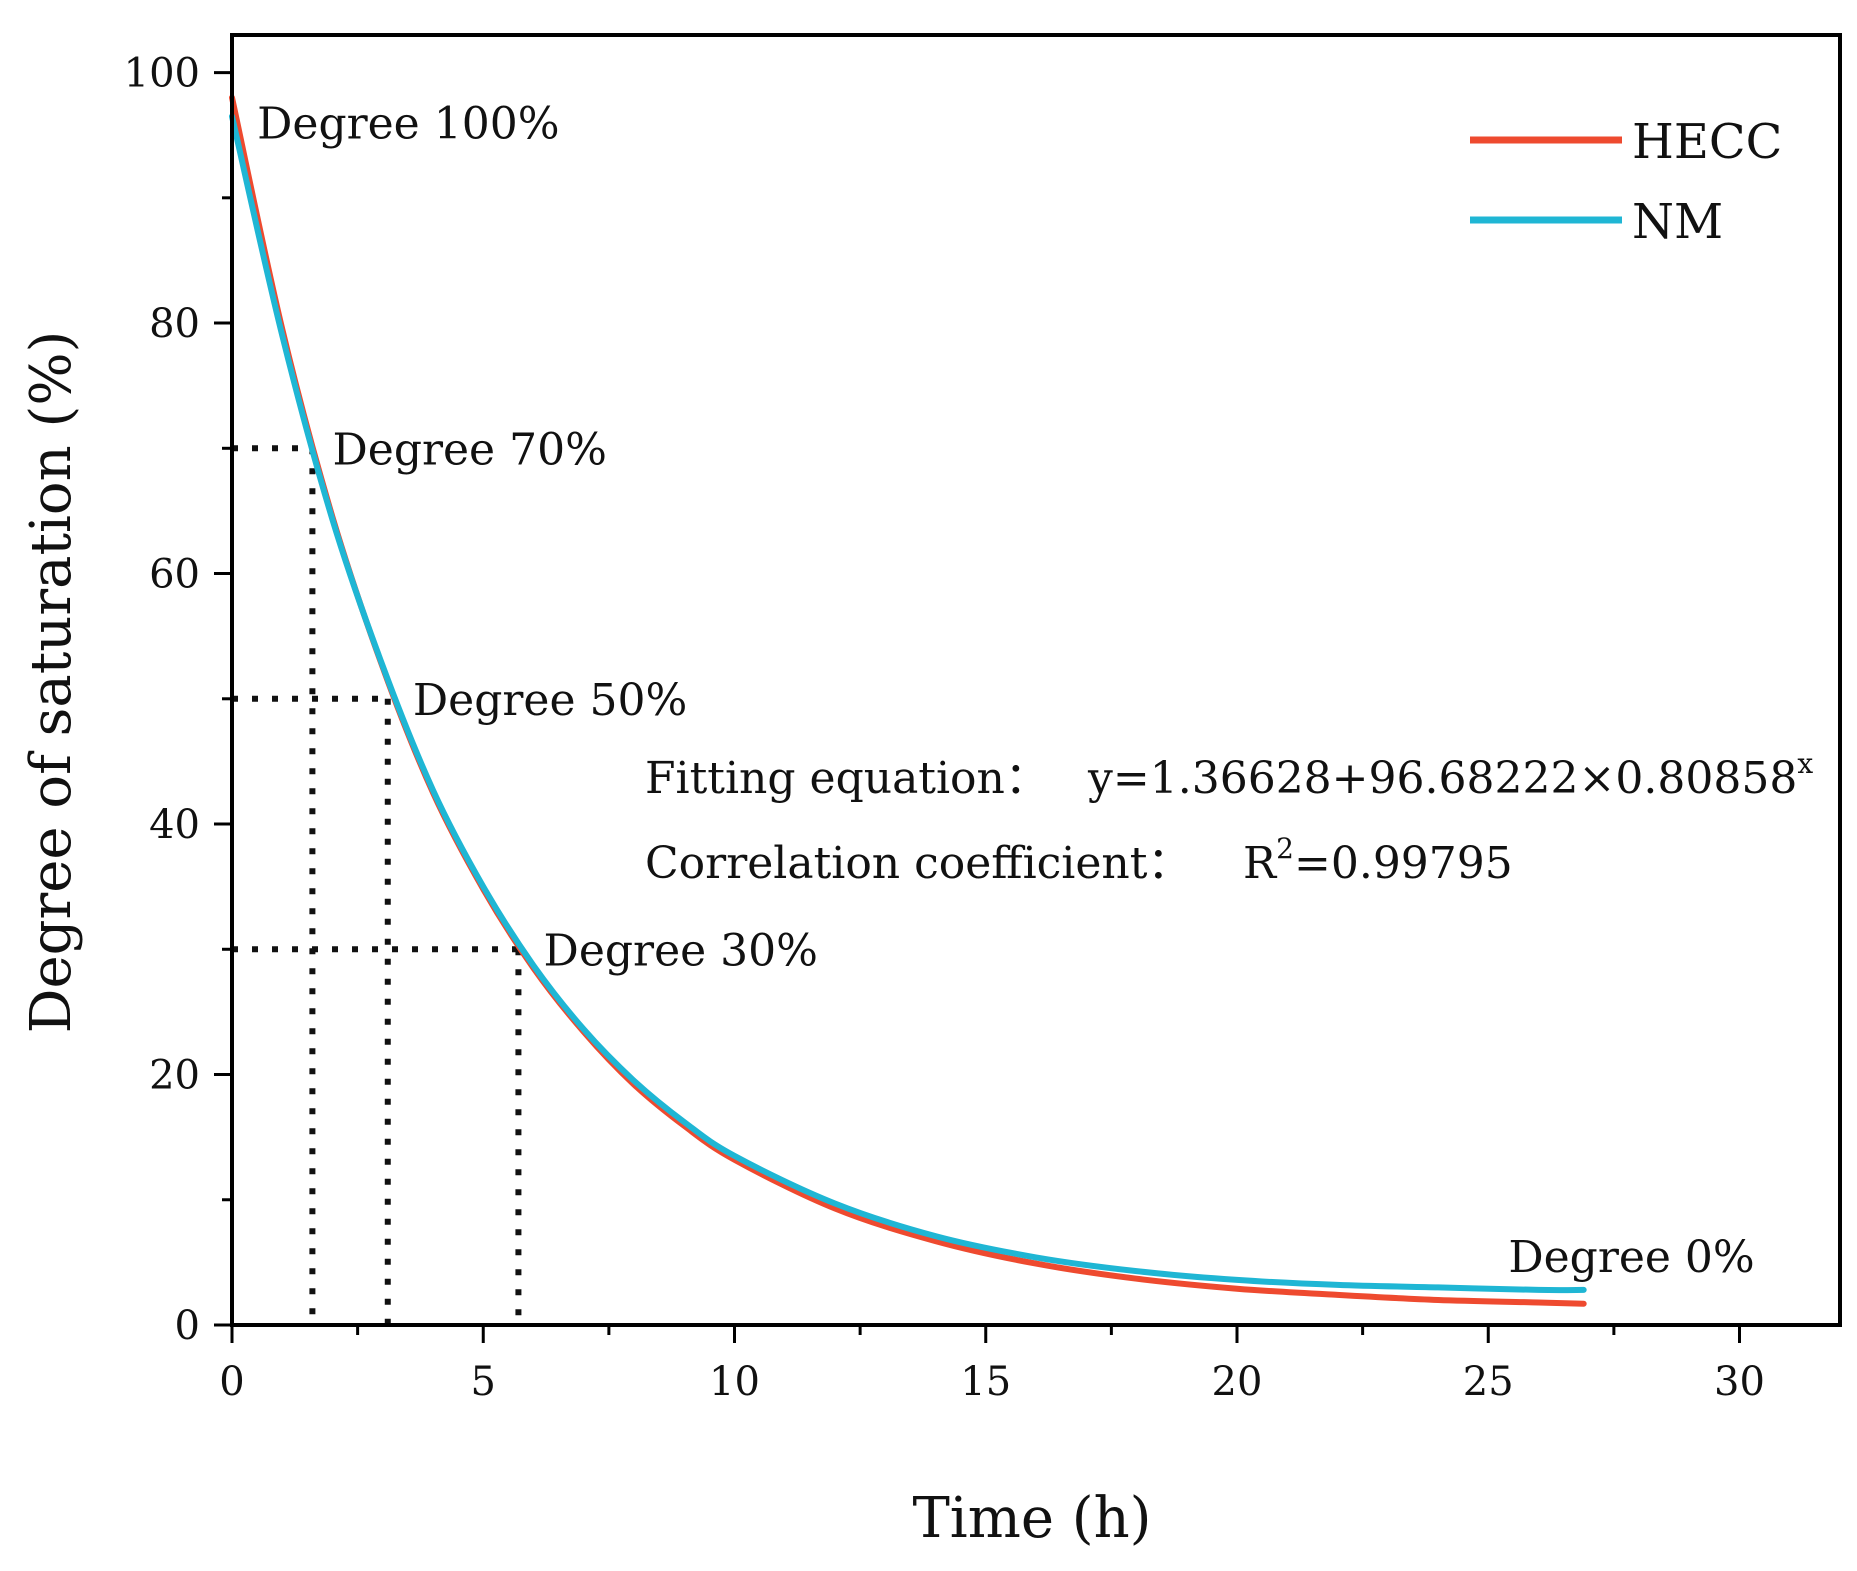 The image size is (1857, 1571). What do you see at coordinates (1739, 1382) in the screenshot?
I see `x-tick-label-30: 30` at bounding box center [1739, 1382].